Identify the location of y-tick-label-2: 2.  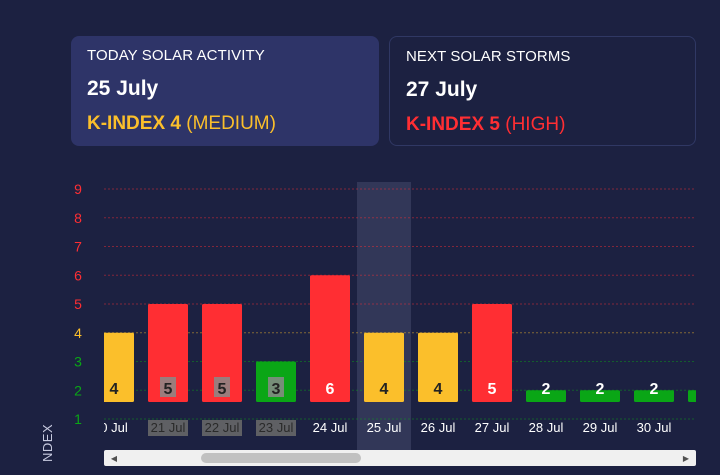
(78, 390).